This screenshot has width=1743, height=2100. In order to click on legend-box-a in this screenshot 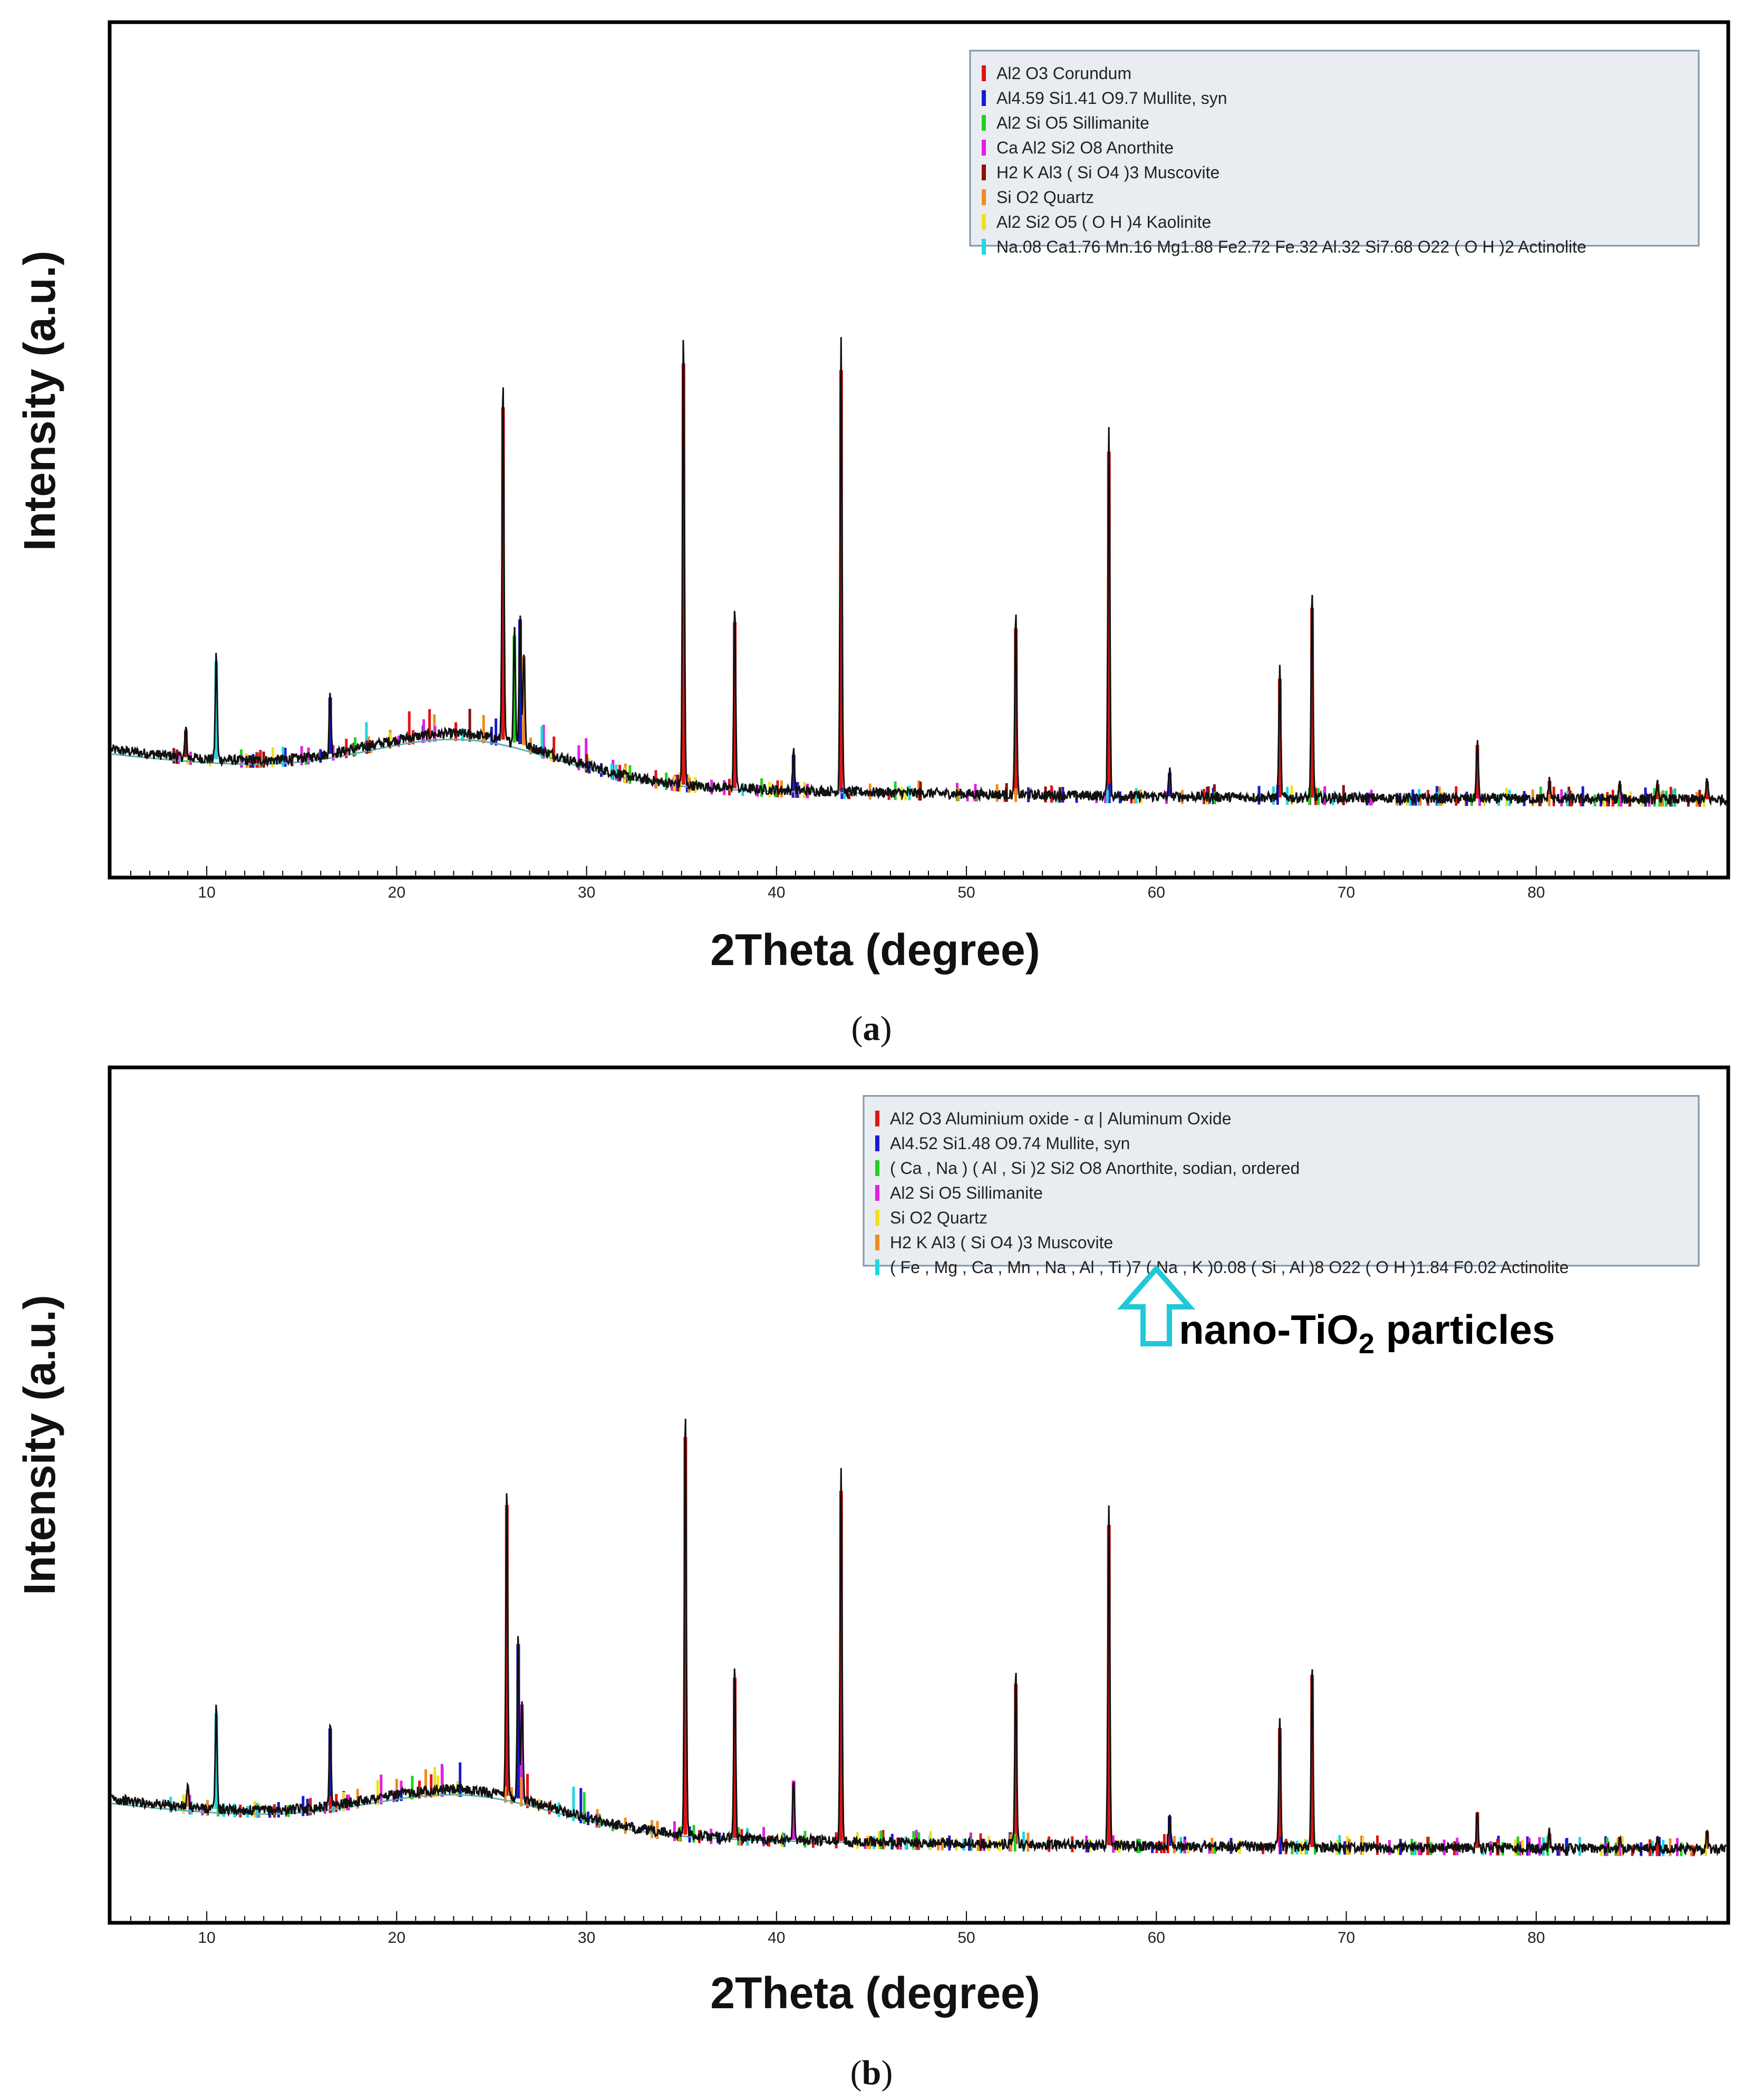, I will do `click(1335, 148)`.